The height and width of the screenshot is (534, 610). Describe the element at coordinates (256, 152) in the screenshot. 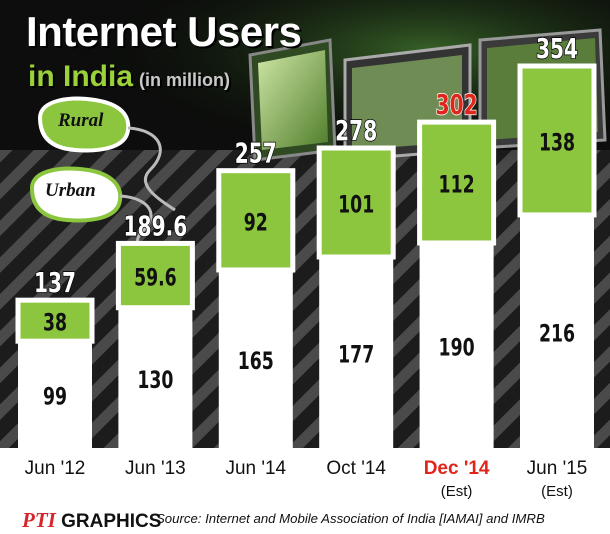

I see `total-label-2: 257` at that location.